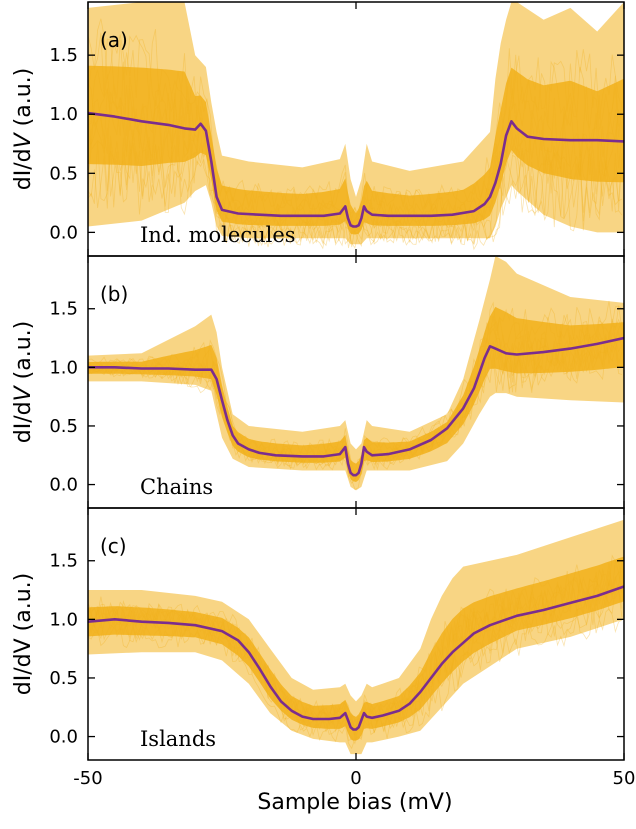 Image resolution: width=636 pixels, height=829 pixels. What do you see at coordinates (355, 778) in the screenshot?
I see `x-tick-label: 0` at bounding box center [355, 778].